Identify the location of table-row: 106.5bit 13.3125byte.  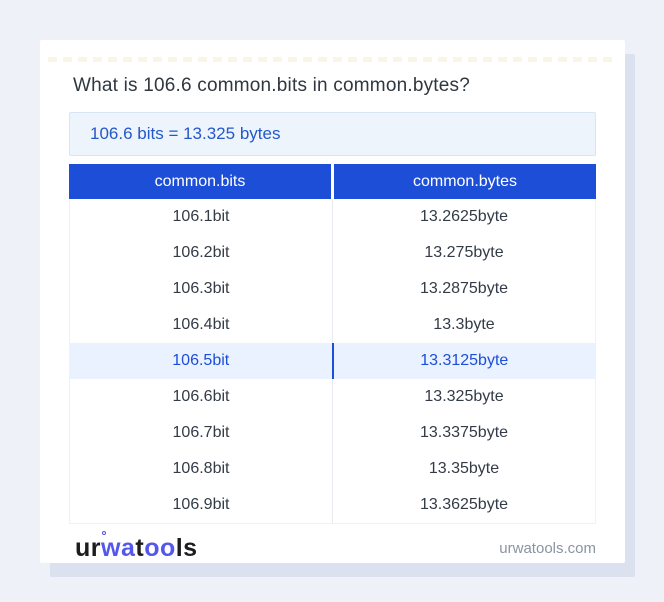
(332, 361).